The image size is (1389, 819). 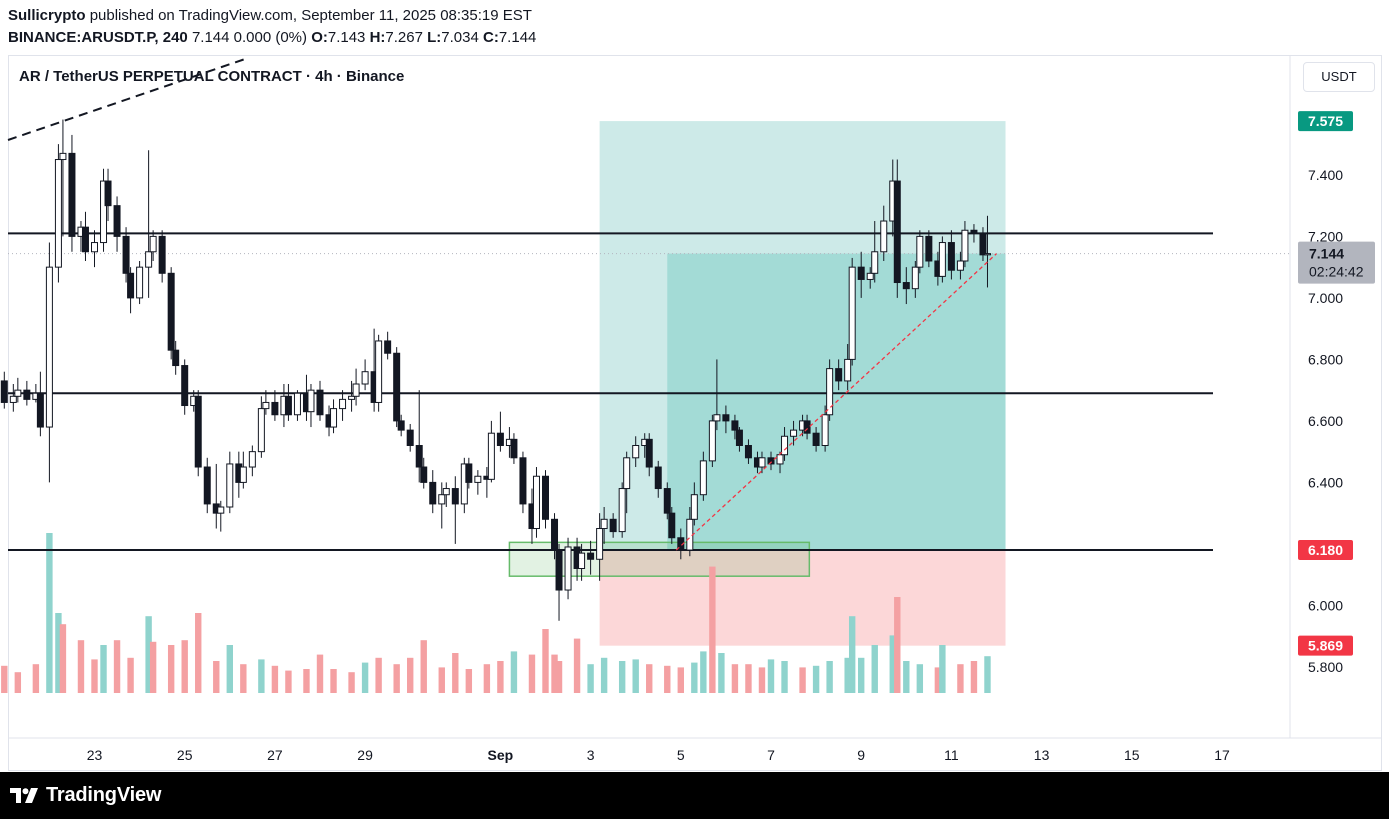 What do you see at coordinates (1132, 755) in the screenshot?
I see `time-axis-tick-label: 15` at bounding box center [1132, 755].